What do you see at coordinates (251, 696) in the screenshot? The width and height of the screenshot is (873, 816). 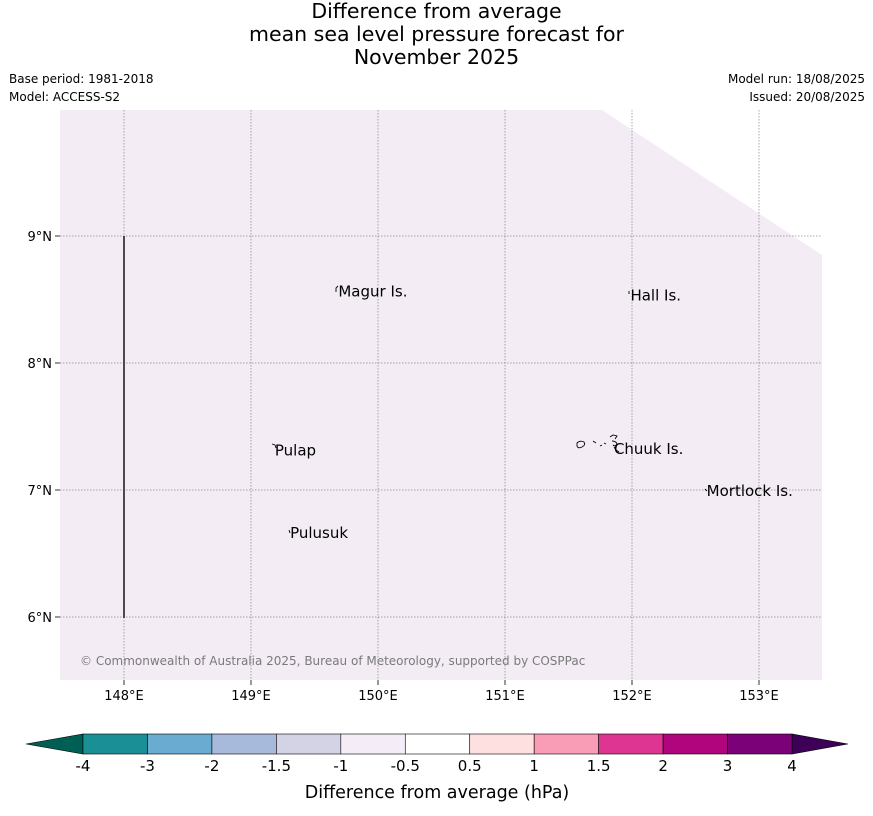 I see `lon-tick-label: 149°E` at bounding box center [251, 696].